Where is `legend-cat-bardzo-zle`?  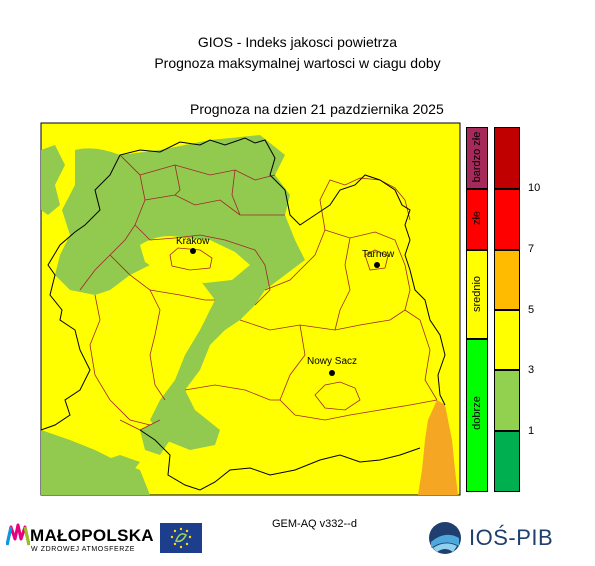
legend-cat-bardzo-zle is located at coordinates (477, 158).